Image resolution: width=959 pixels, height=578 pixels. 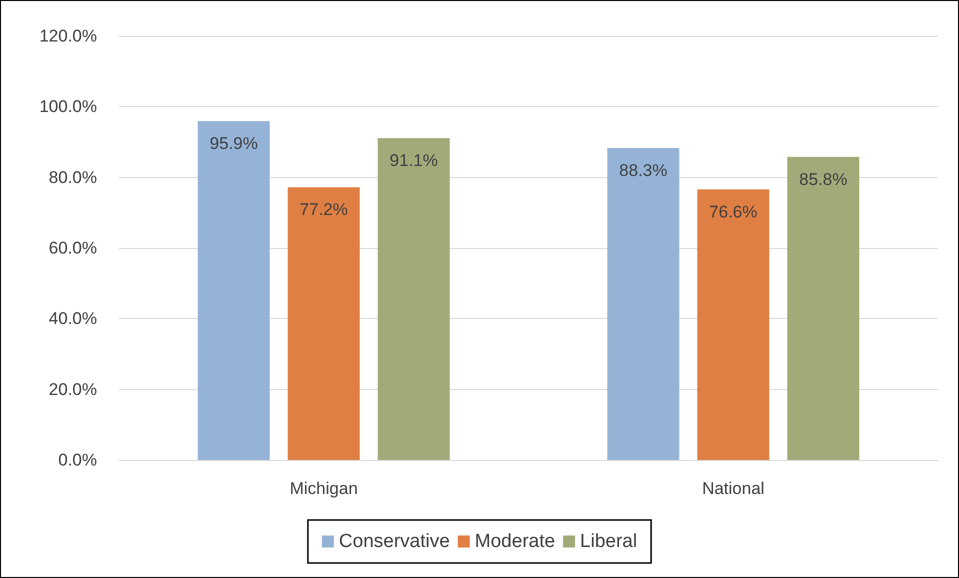 I want to click on y-tick-label: 120.0%, so click(x=68, y=36).